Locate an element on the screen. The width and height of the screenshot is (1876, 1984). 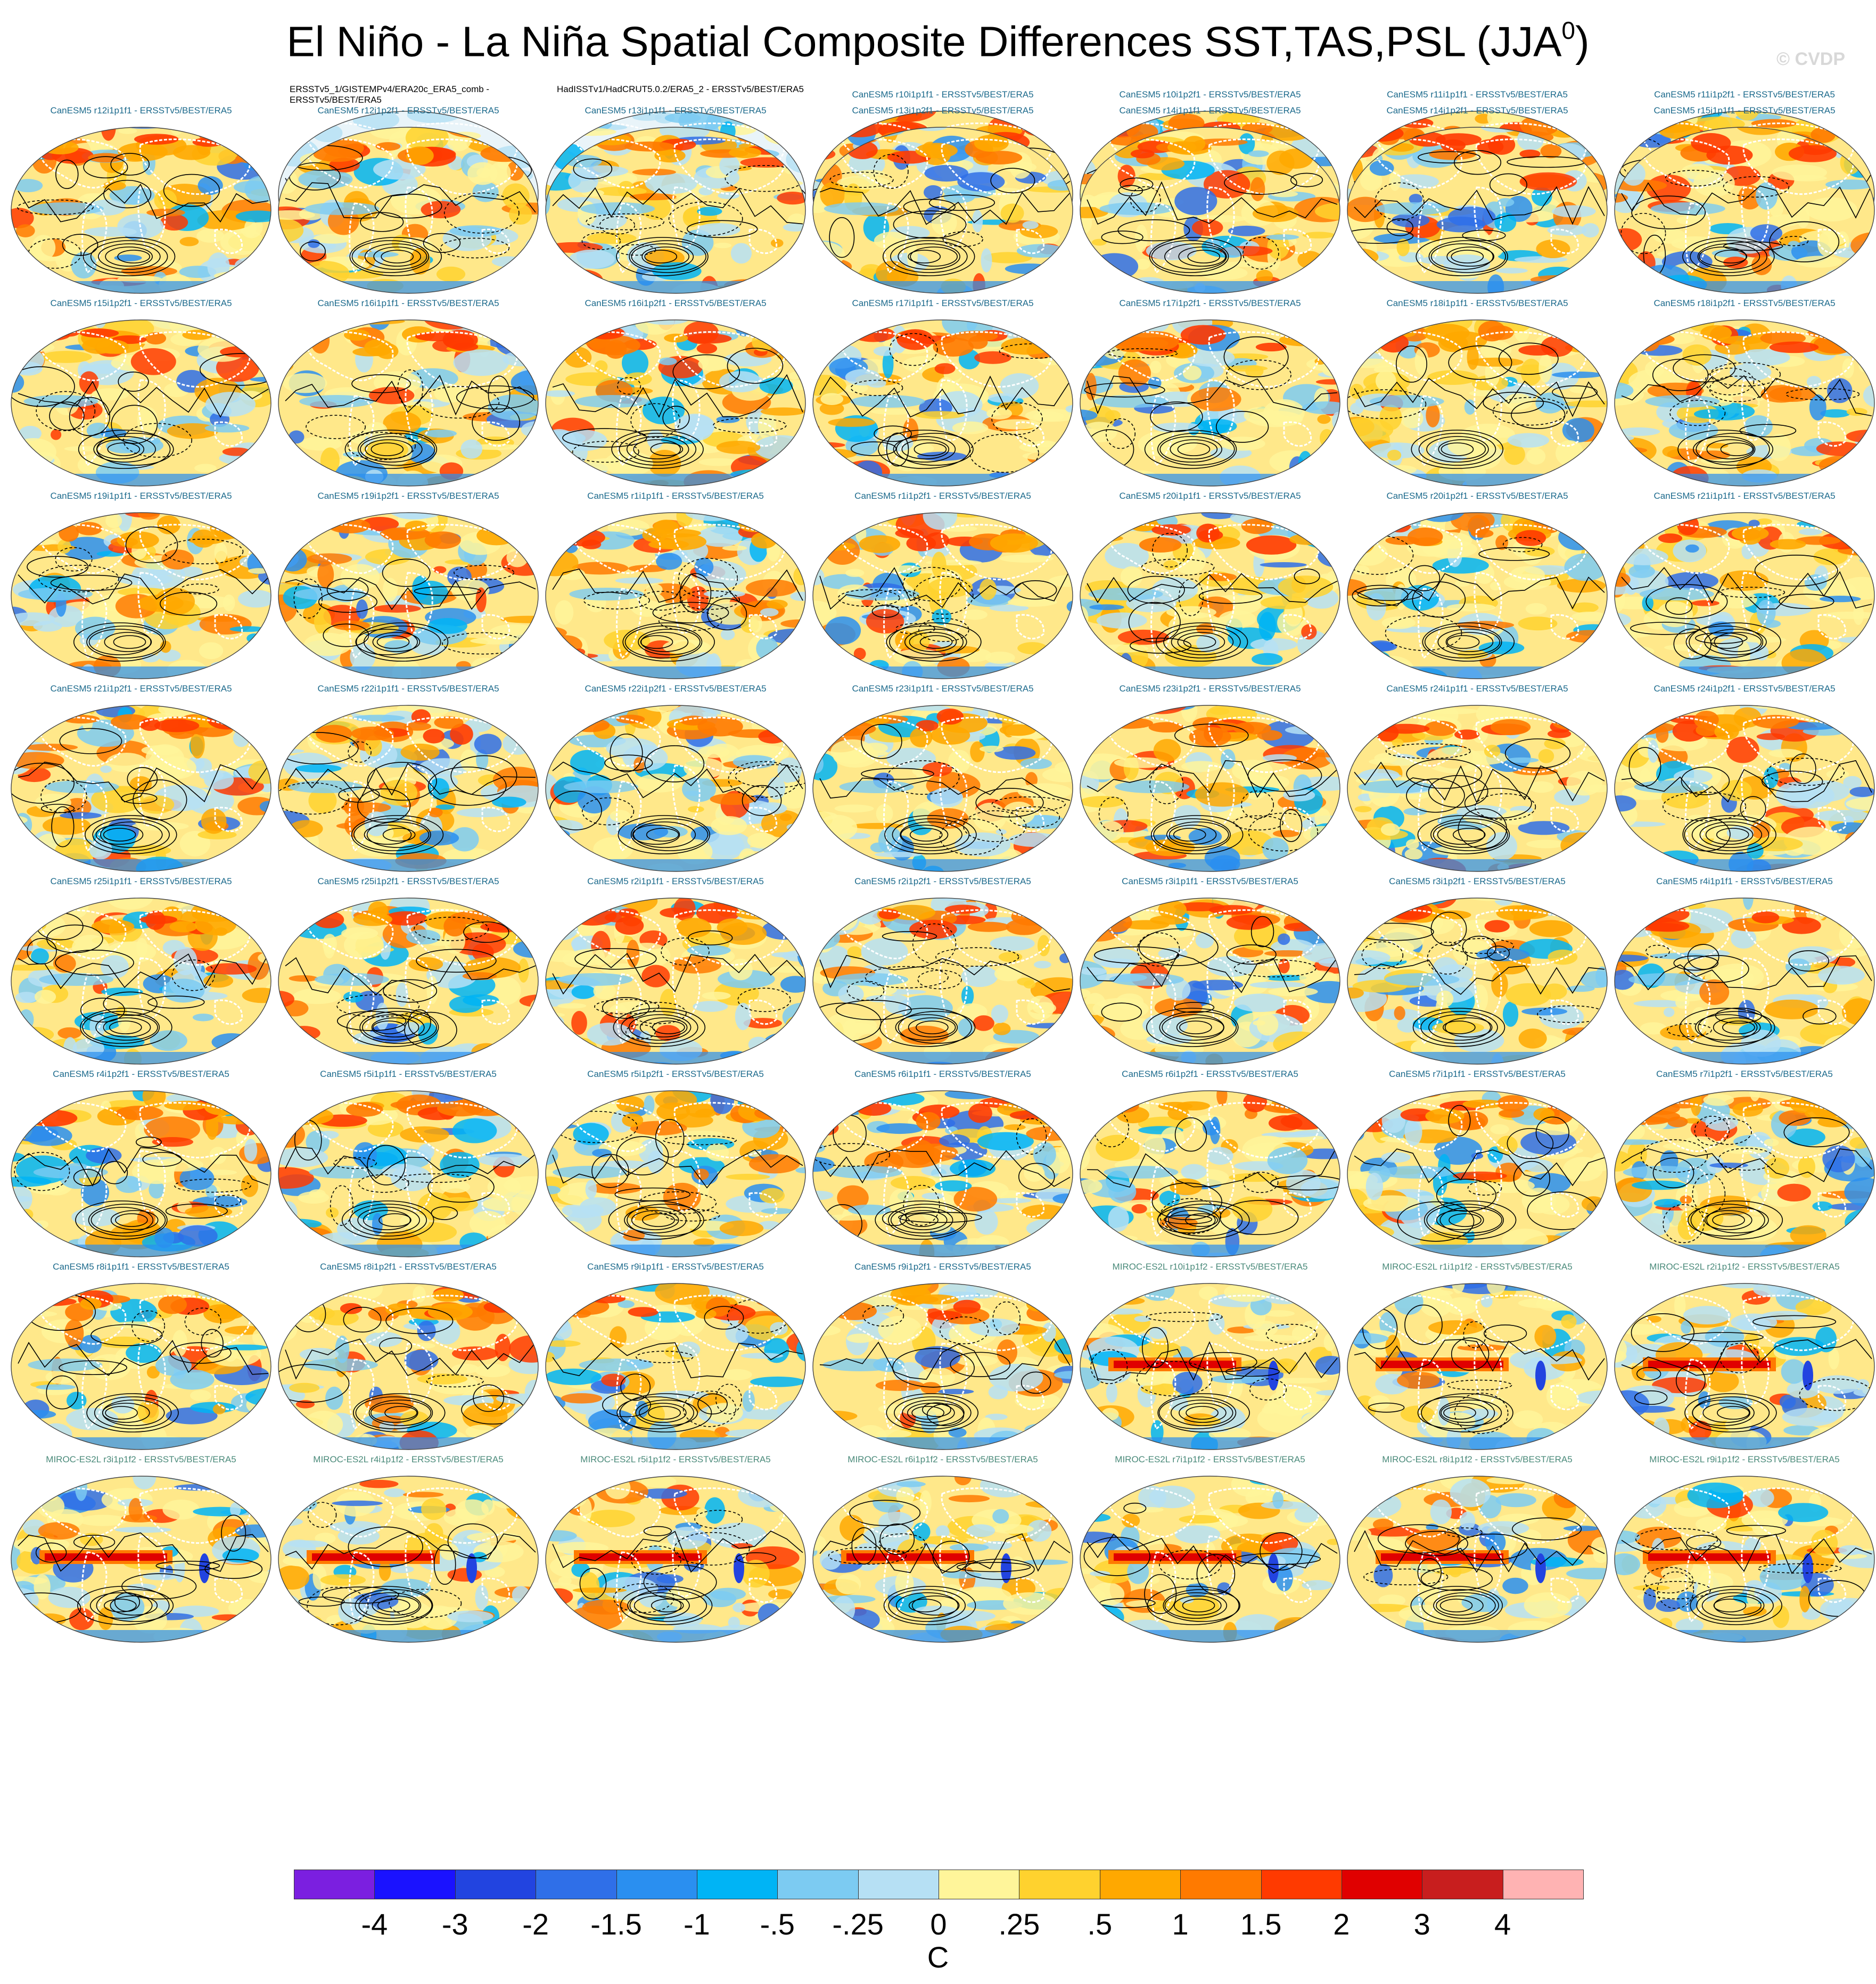
map-panel: CanESM5 r19i1p1f1 - ERSSTv5/BEST/ERA5 is located at coordinates (141, 586).